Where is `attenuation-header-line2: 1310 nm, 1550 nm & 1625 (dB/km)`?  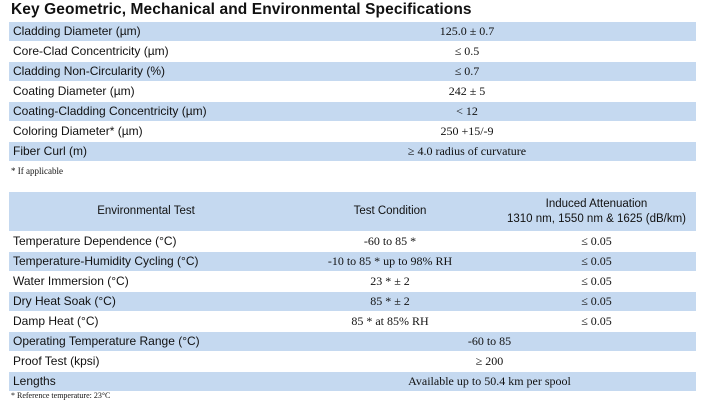 attenuation-header-line2: 1310 nm, 1550 nm & 1625 (dB/km) is located at coordinates (596, 218).